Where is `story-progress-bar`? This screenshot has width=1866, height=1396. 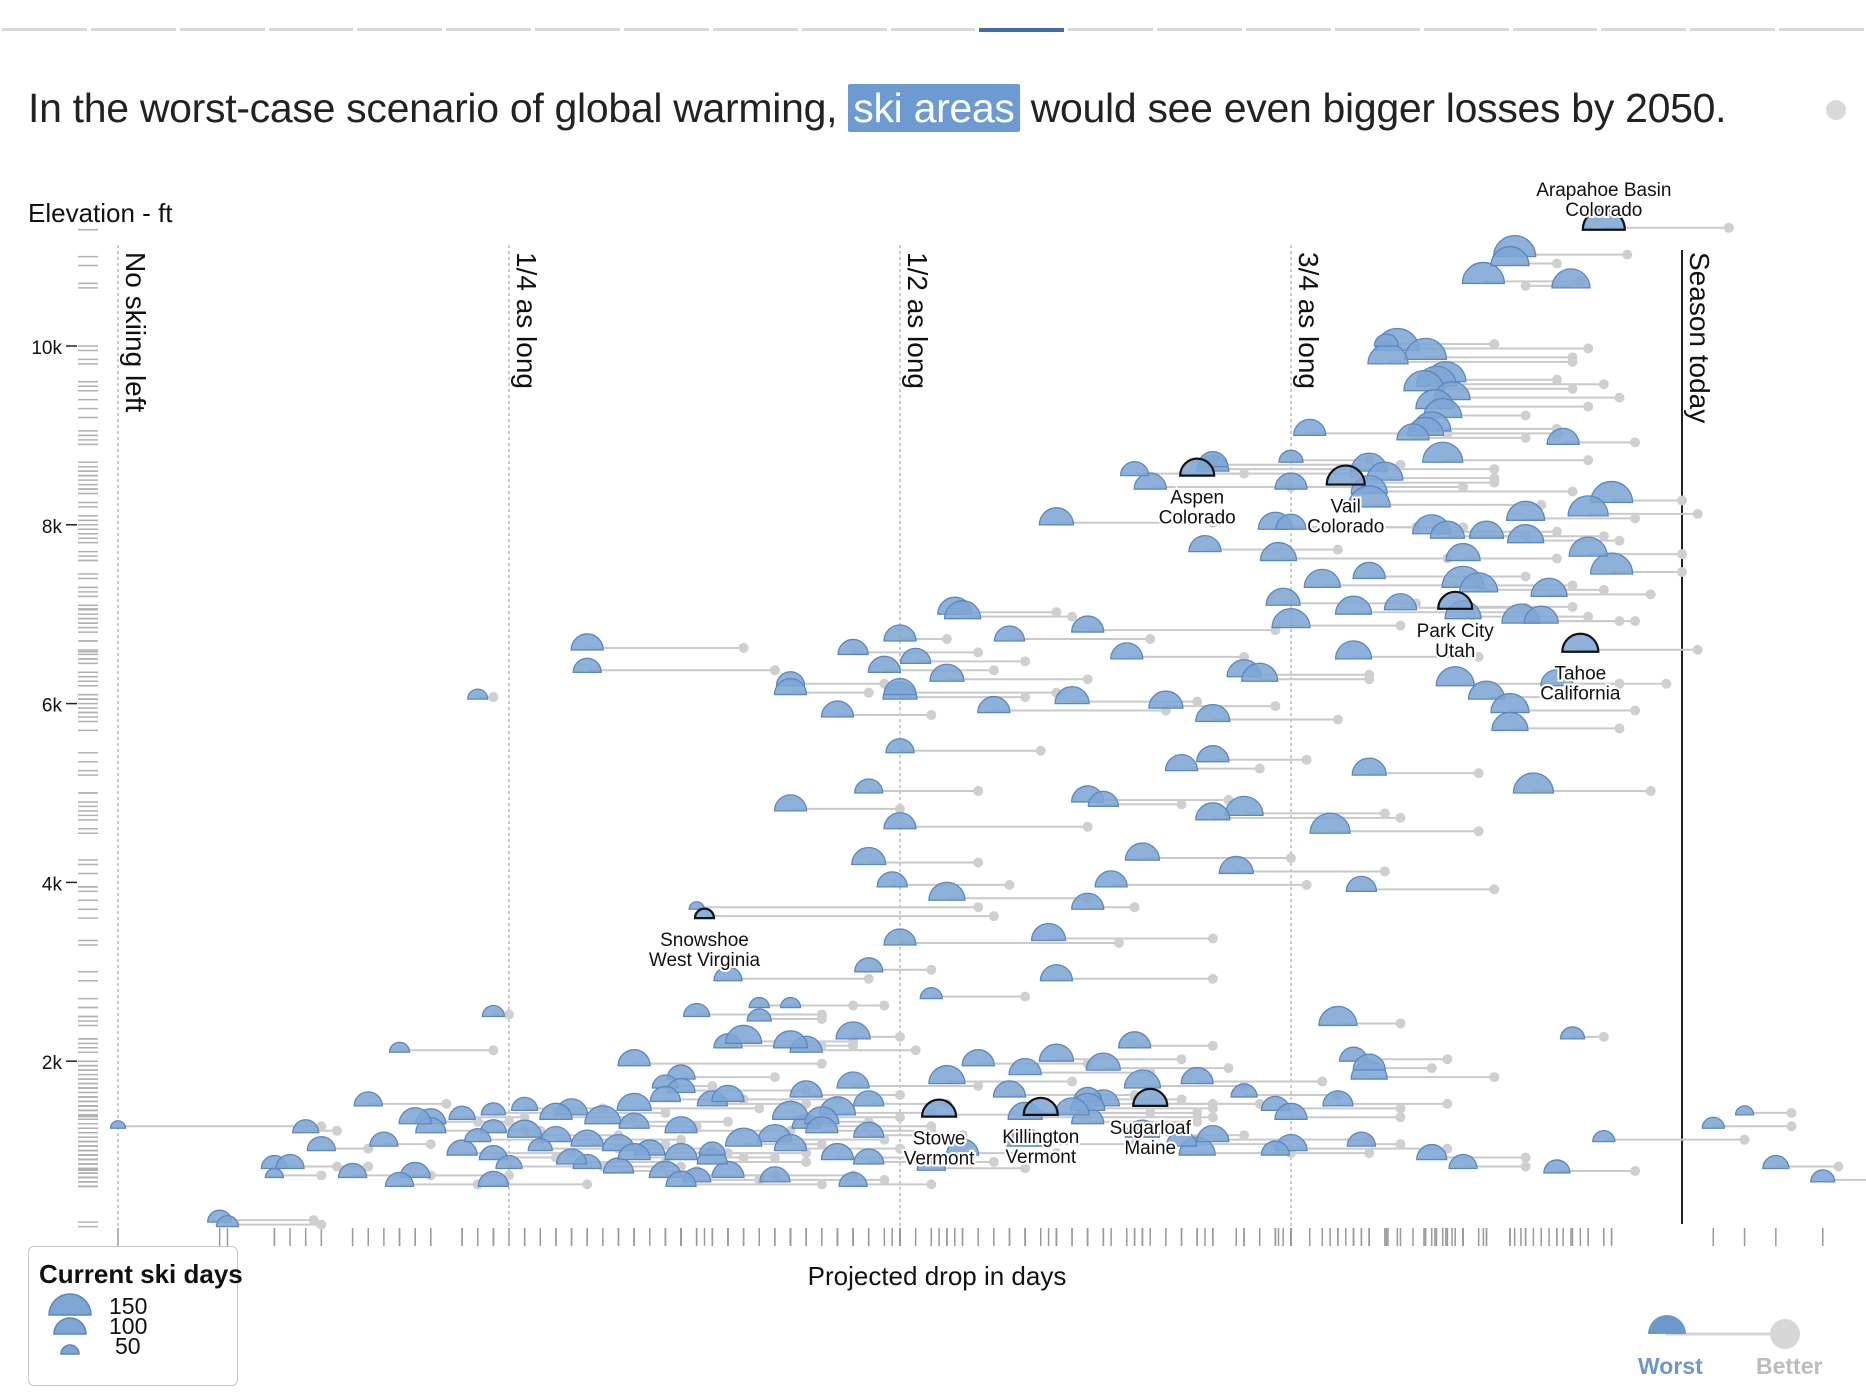 story-progress-bar is located at coordinates (933, 29).